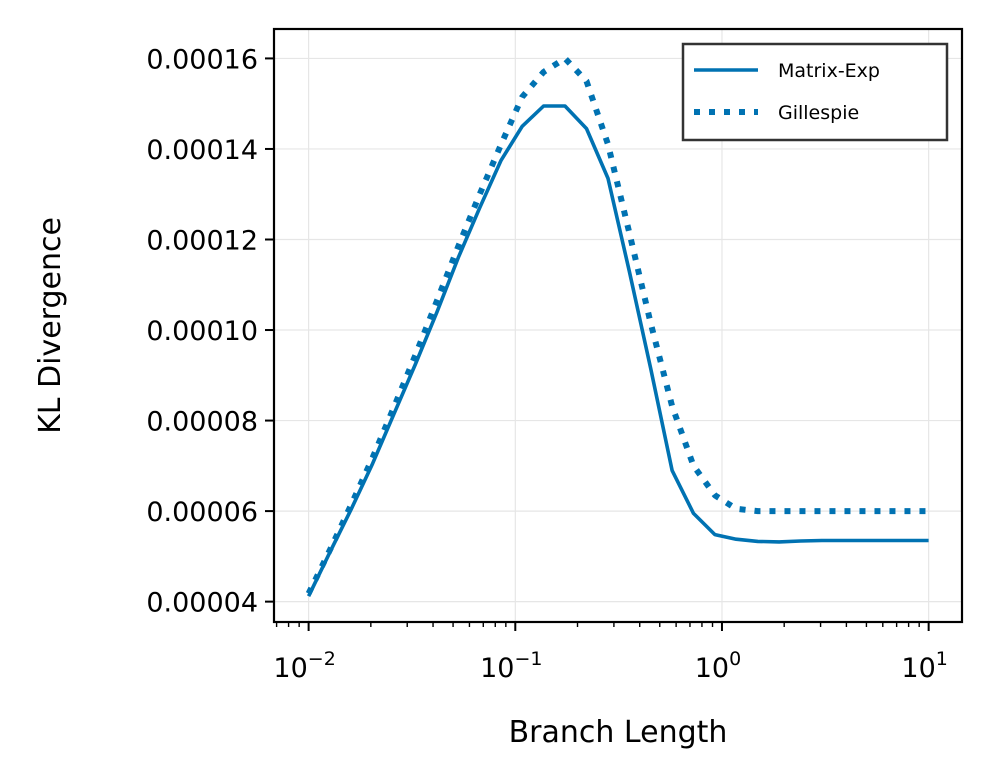 This screenshot has height=782, width=995. I want to click on legend-label-matrix-exp: Matrix-Exp, so click(829, 71).